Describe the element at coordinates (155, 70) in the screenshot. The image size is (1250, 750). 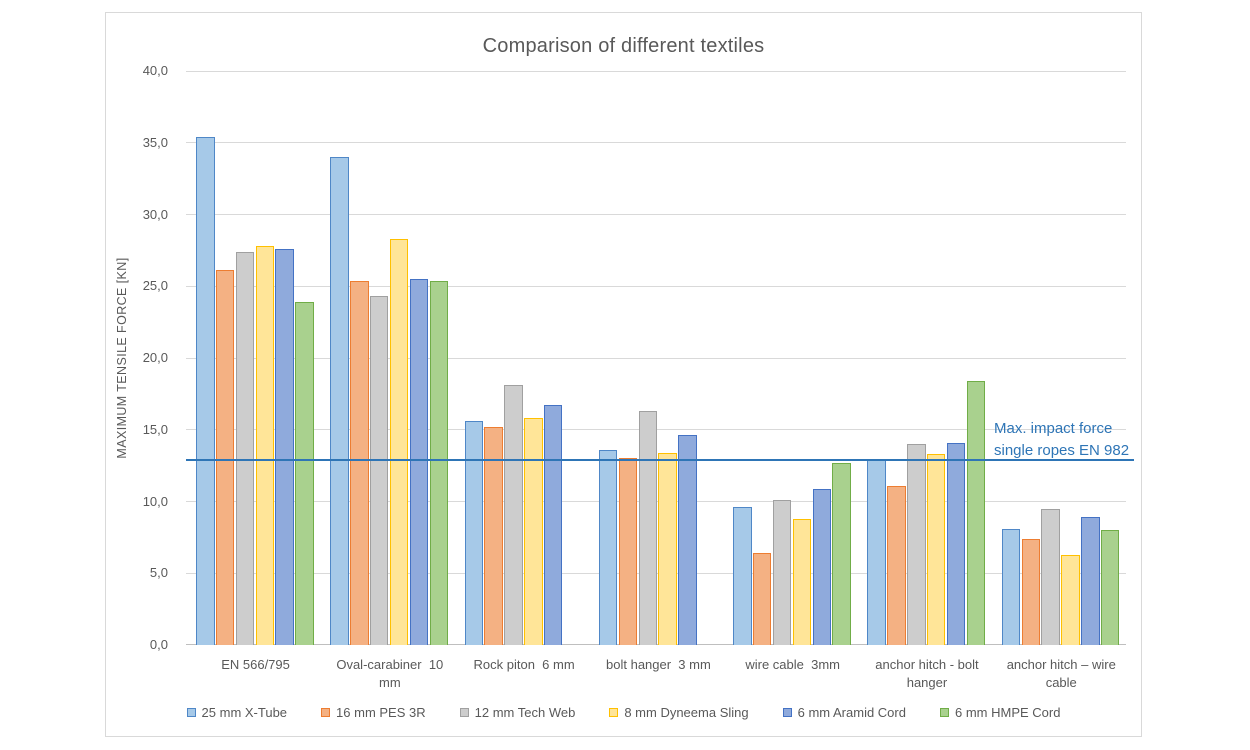
I see `y-tick-label: 40,0` at that location.